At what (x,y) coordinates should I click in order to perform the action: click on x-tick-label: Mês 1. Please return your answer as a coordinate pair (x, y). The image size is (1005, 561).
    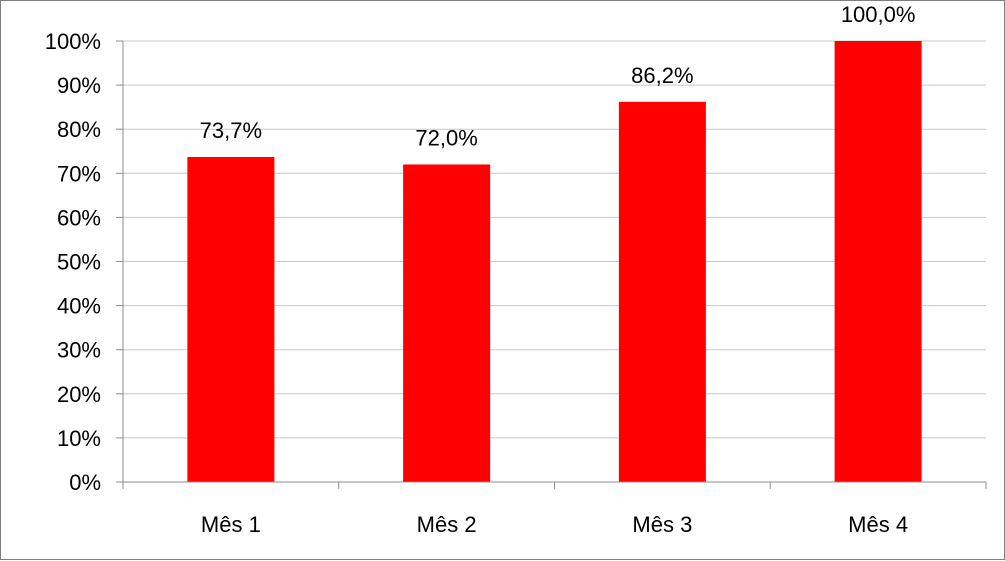
    Looking at the image, I should click on (231, 524).